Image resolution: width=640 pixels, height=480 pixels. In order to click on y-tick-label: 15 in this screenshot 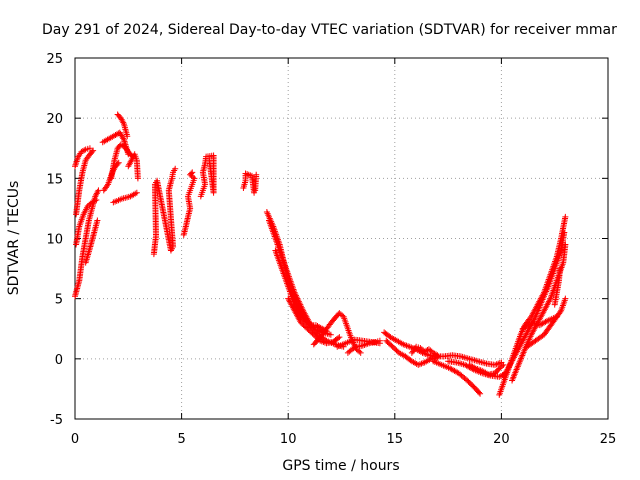, I will do `click(54, 179)`.